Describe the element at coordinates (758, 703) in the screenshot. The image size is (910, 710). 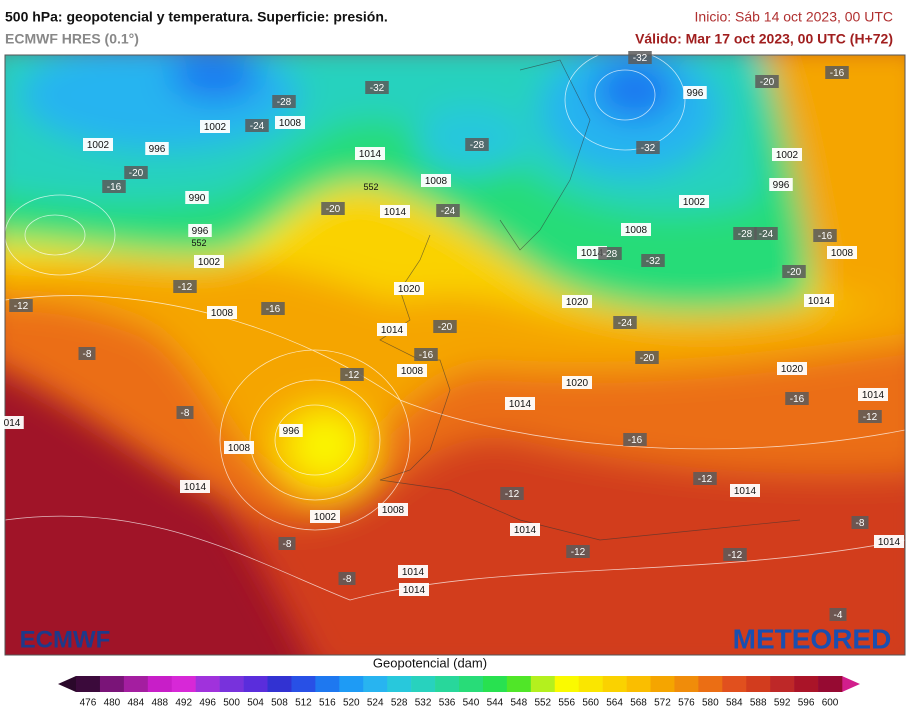
I see `legend-tick-label: 588` at that location.